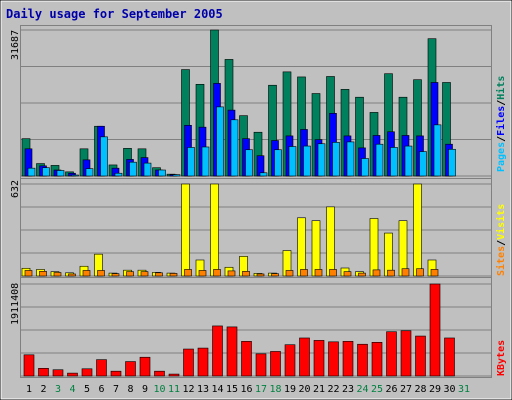 The image size is (512, 400). I want to click on kbytes-panel-ymax-label: 1911408, so click(15, 304).